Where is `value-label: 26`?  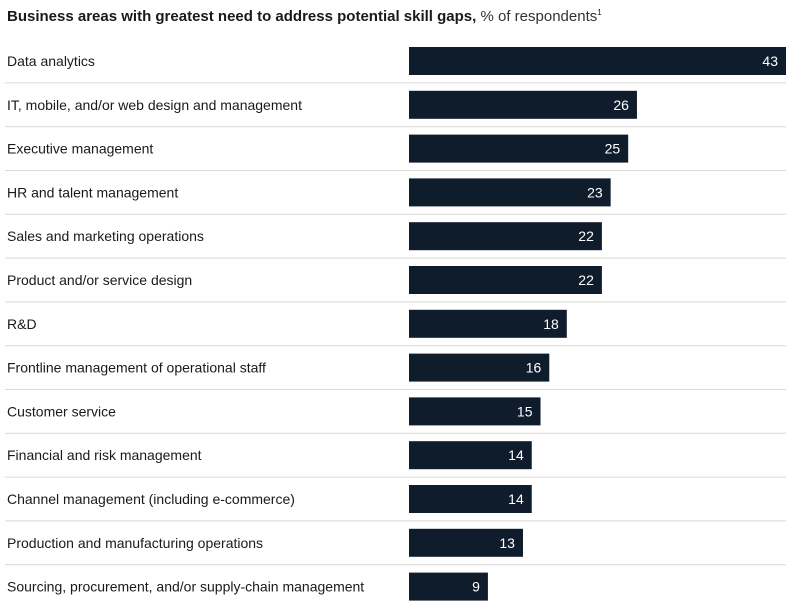 value-label: 26 is located at coordinates (621, 105).